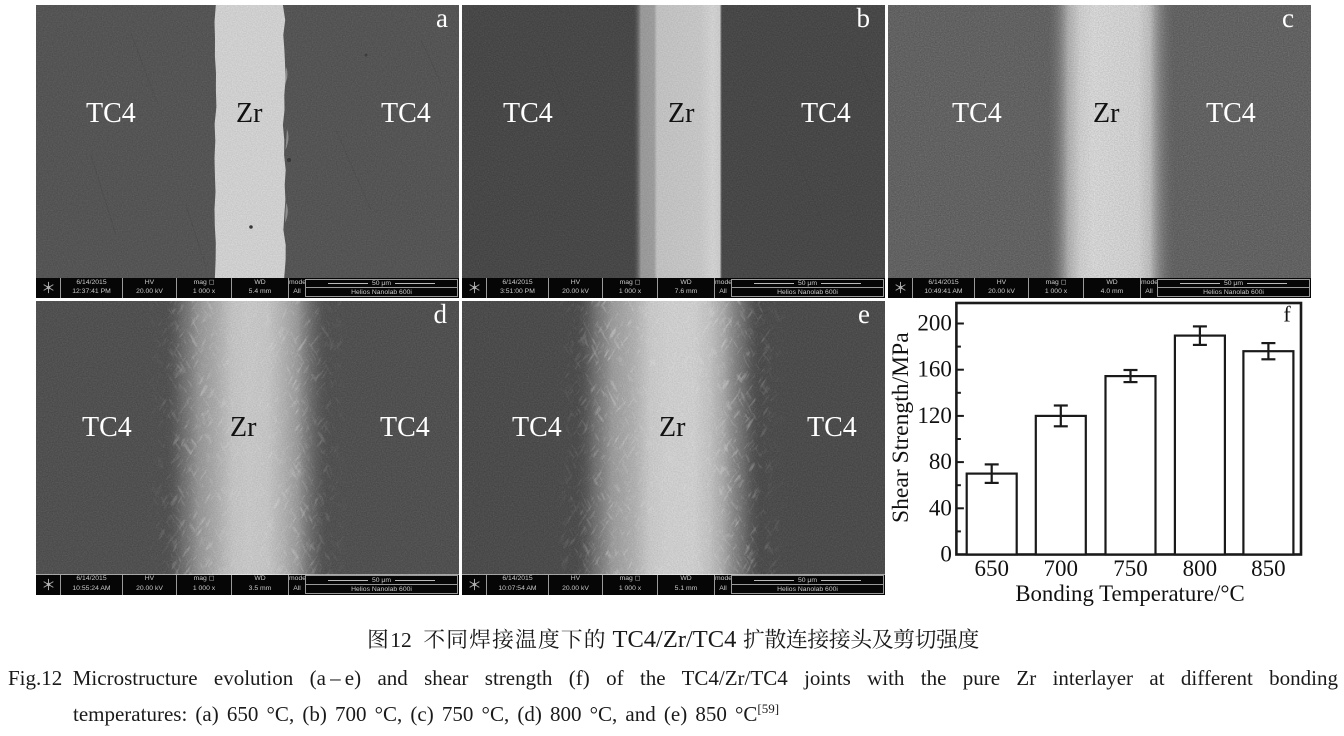 The image size is (1344, 736). What do you see at coordinates (934, 415) in the screenshot?
I see `svg-text: 120` at bounding box center [934, 415].